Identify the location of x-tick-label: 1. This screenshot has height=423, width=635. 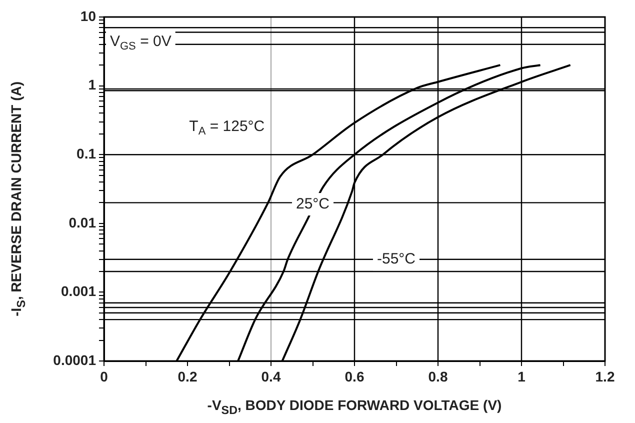
(522, 376).